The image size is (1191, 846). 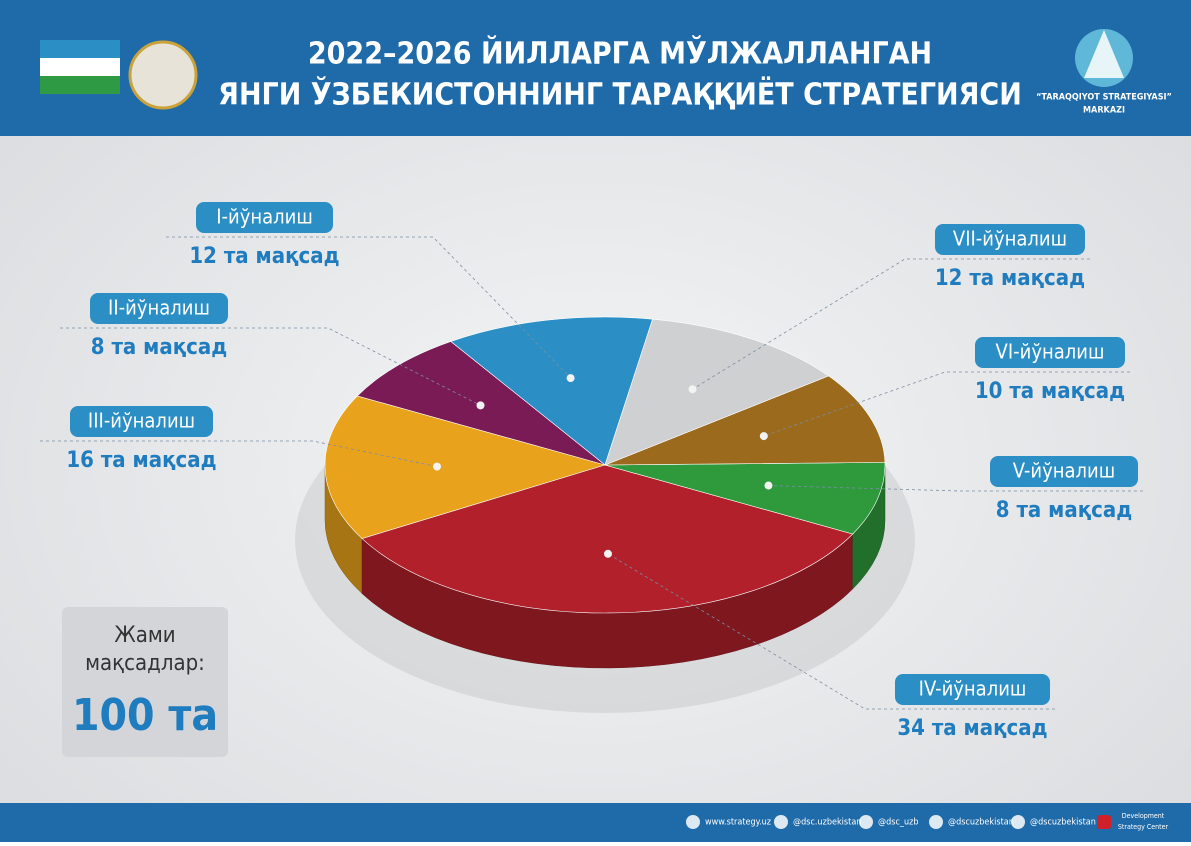 What do you see at coordinates (595, 822) in the screenshot?
I see `footer-bar` at bounding box center [595, 822].